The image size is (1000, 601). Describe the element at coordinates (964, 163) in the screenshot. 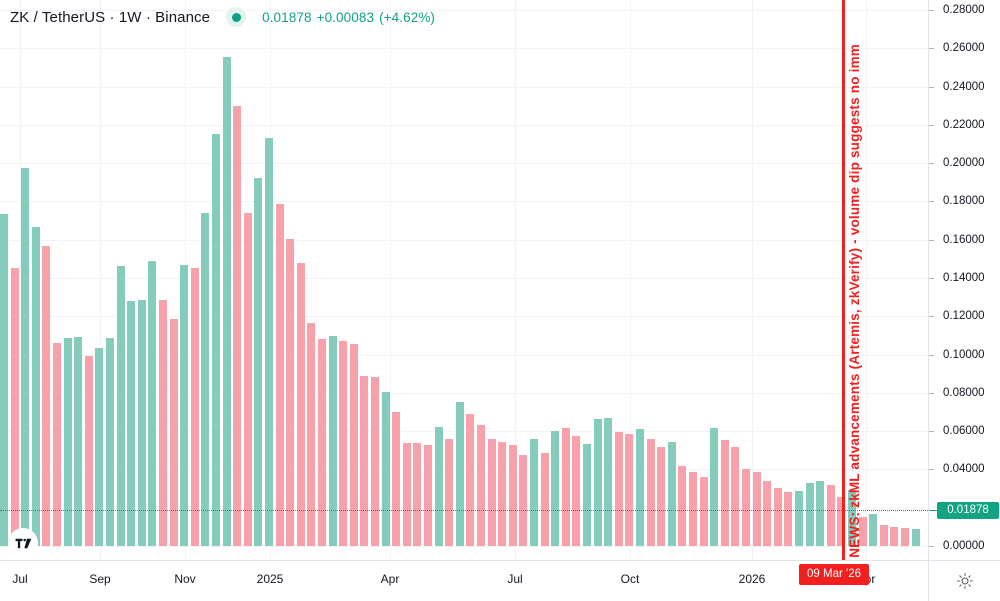

I see `price-axis-tick: 0.20000` at that location.